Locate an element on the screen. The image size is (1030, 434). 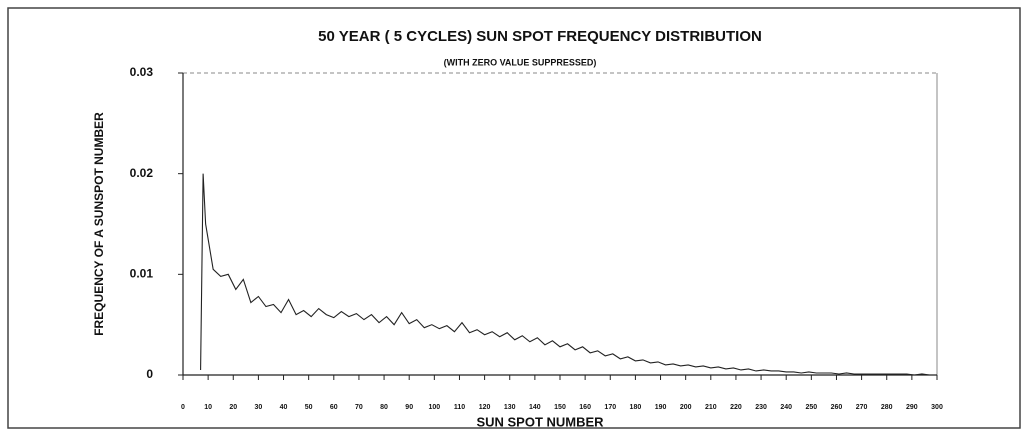
chart-subtitle: (WITH ZERO VALUE SUPPRESSED) is located at coordinates (520, 62).